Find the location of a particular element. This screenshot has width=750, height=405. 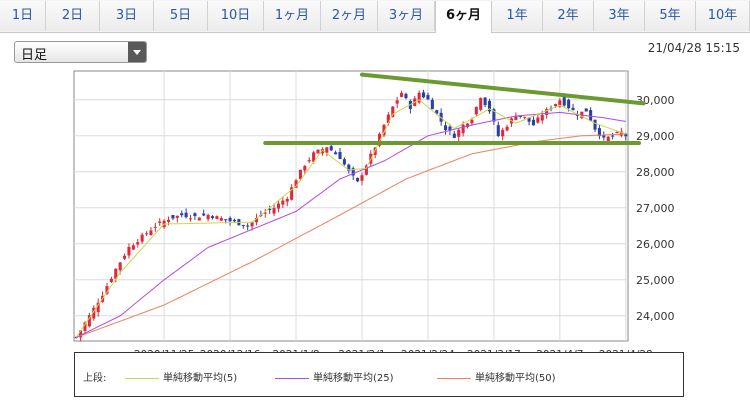

y-tick-label: 29,000 is located at coordinates (655, 136).